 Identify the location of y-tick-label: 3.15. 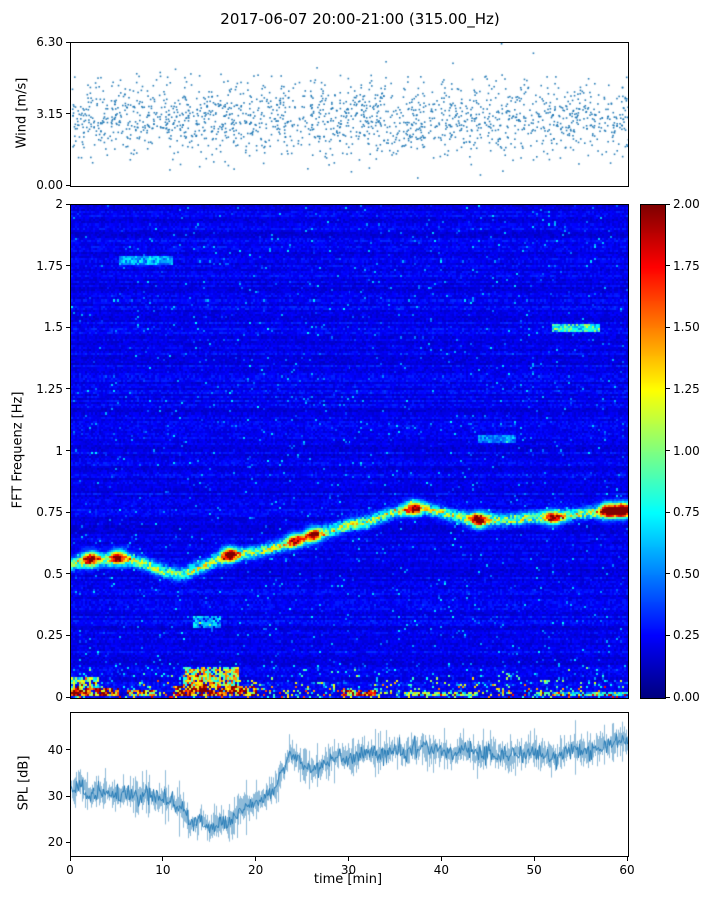
(49, 113).